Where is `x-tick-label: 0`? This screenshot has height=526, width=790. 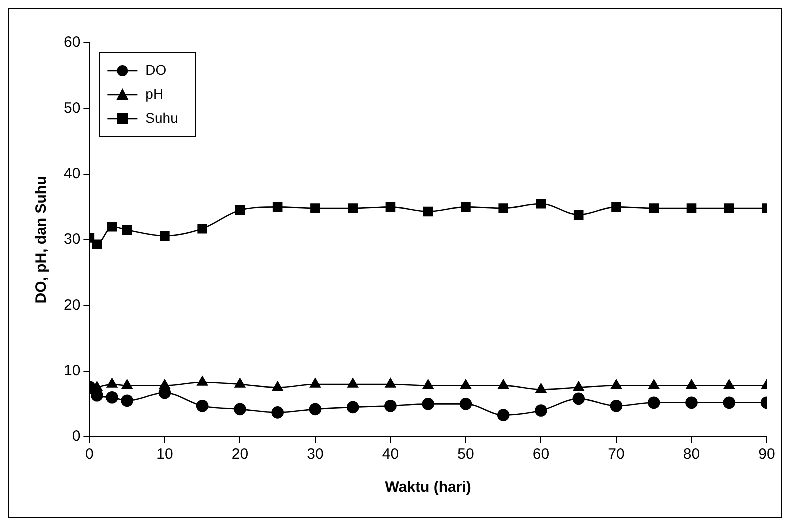
x-tick-label: 0 is located at coordinates (90, 455).